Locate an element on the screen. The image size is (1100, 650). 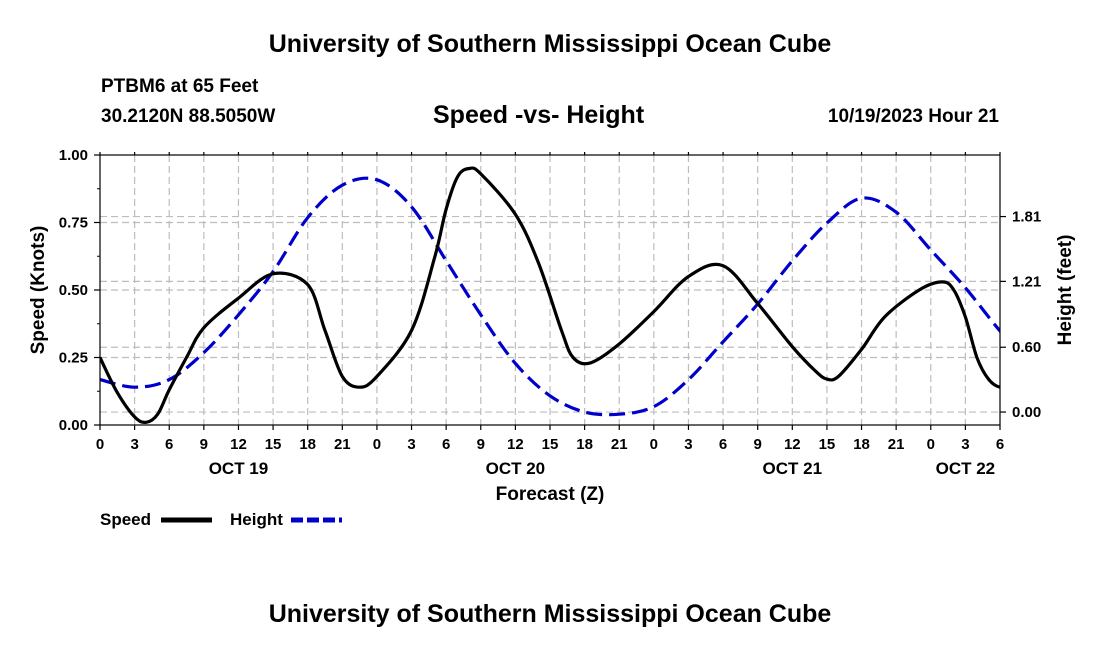
y2-tick-label: 1.21 is located at coordinates (1026, 281).